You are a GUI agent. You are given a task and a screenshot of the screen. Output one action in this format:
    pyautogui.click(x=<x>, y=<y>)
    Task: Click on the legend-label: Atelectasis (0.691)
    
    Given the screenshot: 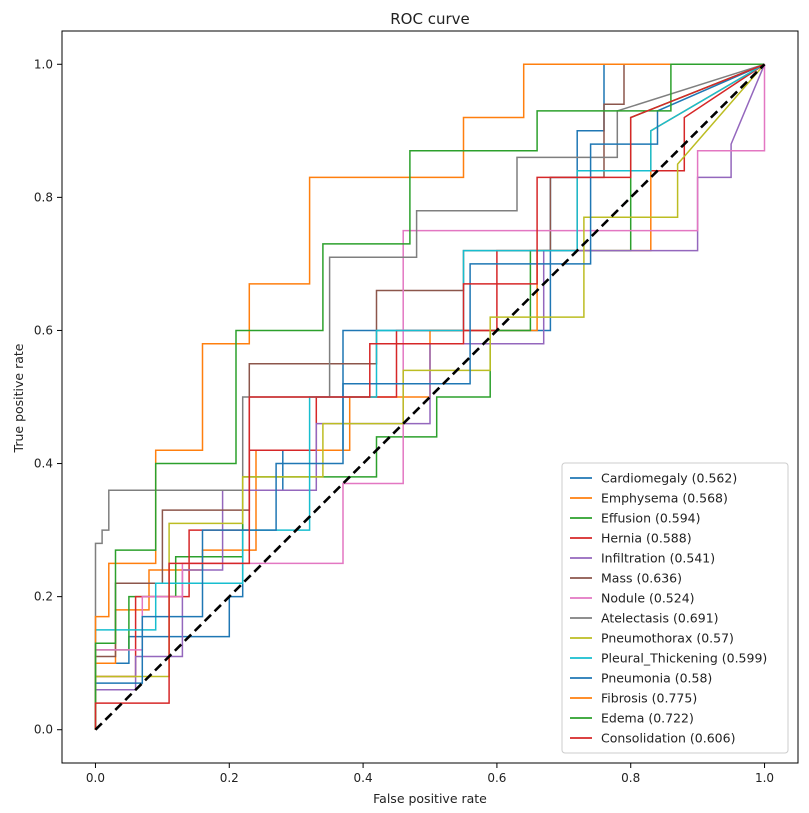 What is the action you would take?
    pyautogui.click(x=660, y=618)
    